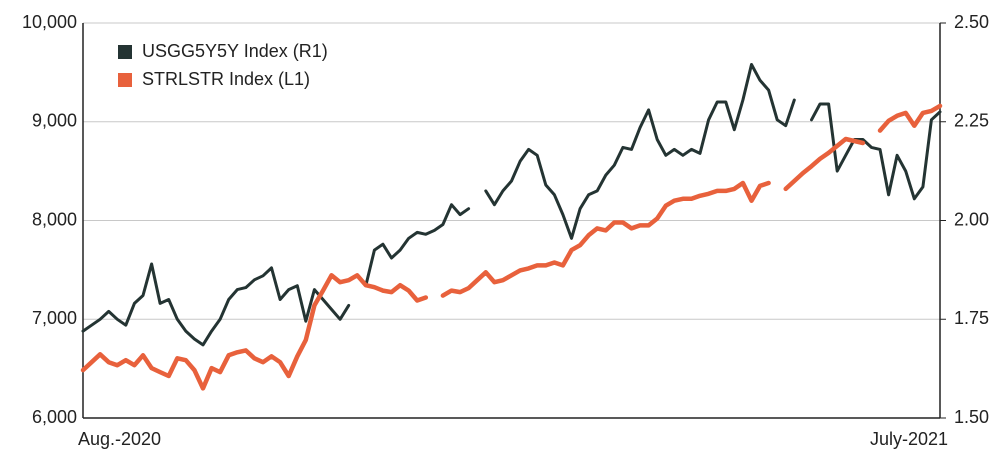  Describe the element at coordinates (971, 219) in the screenshot. I see `y2-tick-label: 2.00` at that location.